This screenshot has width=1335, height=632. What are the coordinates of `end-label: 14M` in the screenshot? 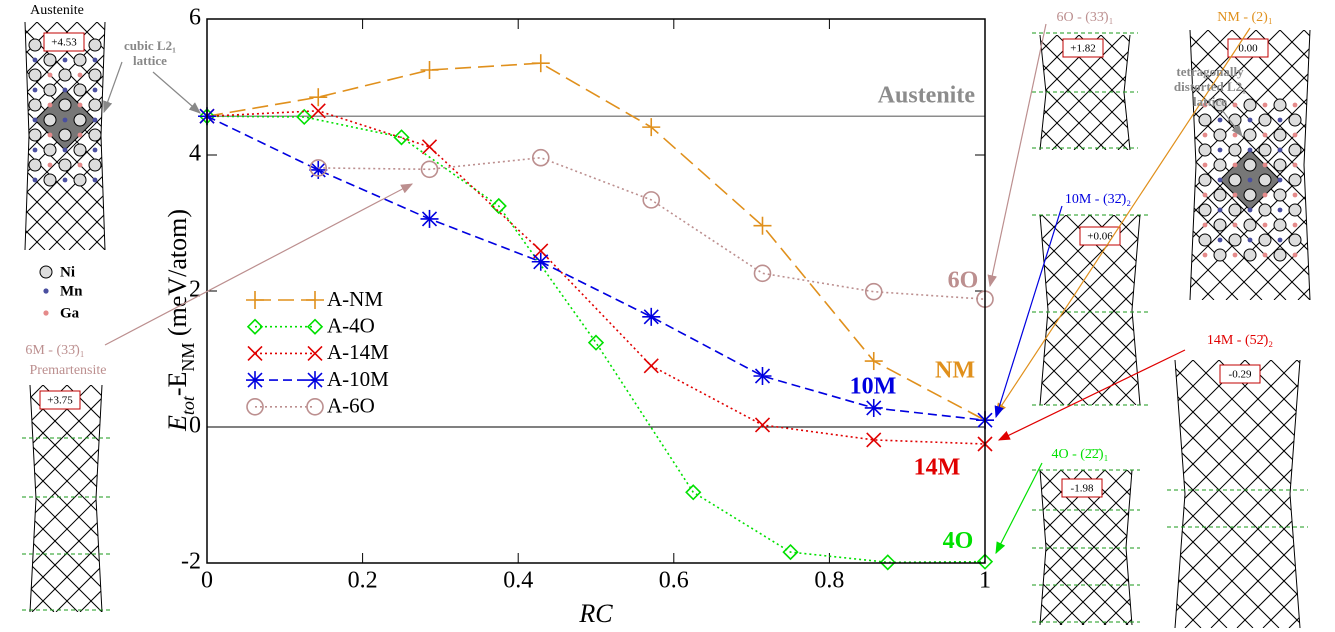 It's located at (937, 468).